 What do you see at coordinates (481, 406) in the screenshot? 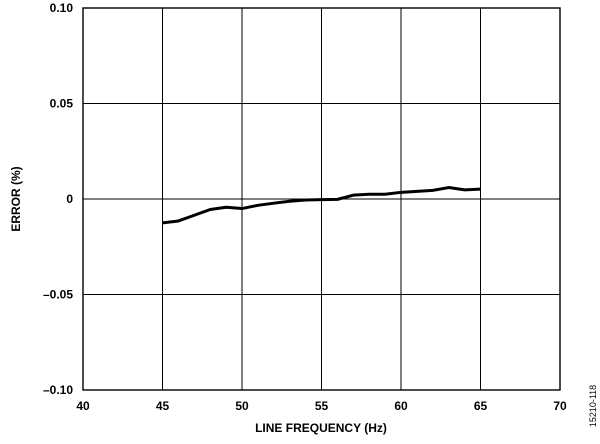
I see `x-tick-label: 65` at bounding box center [481, 406].